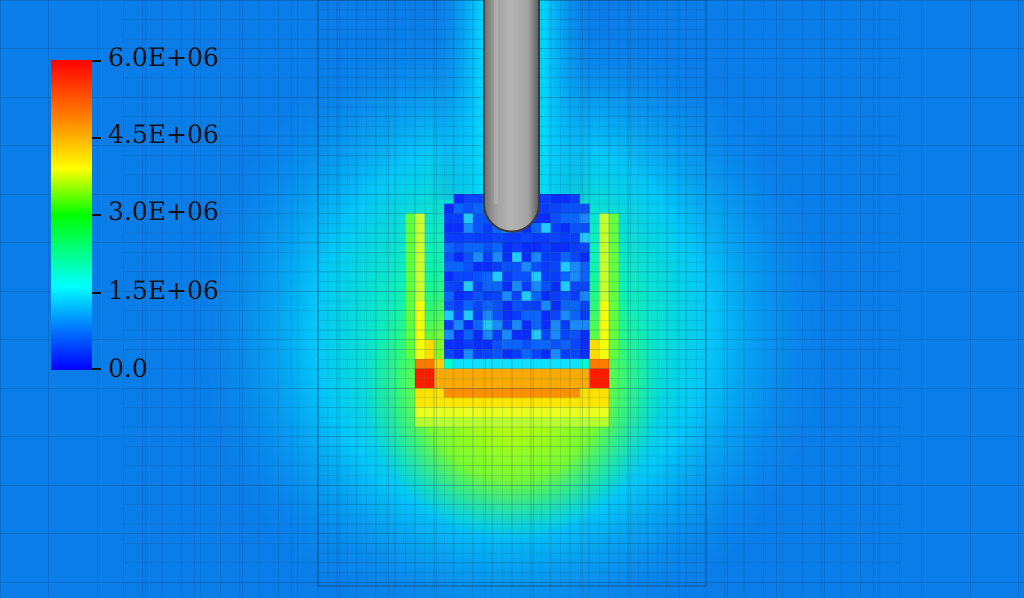 The width and height of the screenshot is (1024, 598). Describe the element at coordinates (511, 116) in the screenshot. I see `cylindrical-probe-icon` at that location.